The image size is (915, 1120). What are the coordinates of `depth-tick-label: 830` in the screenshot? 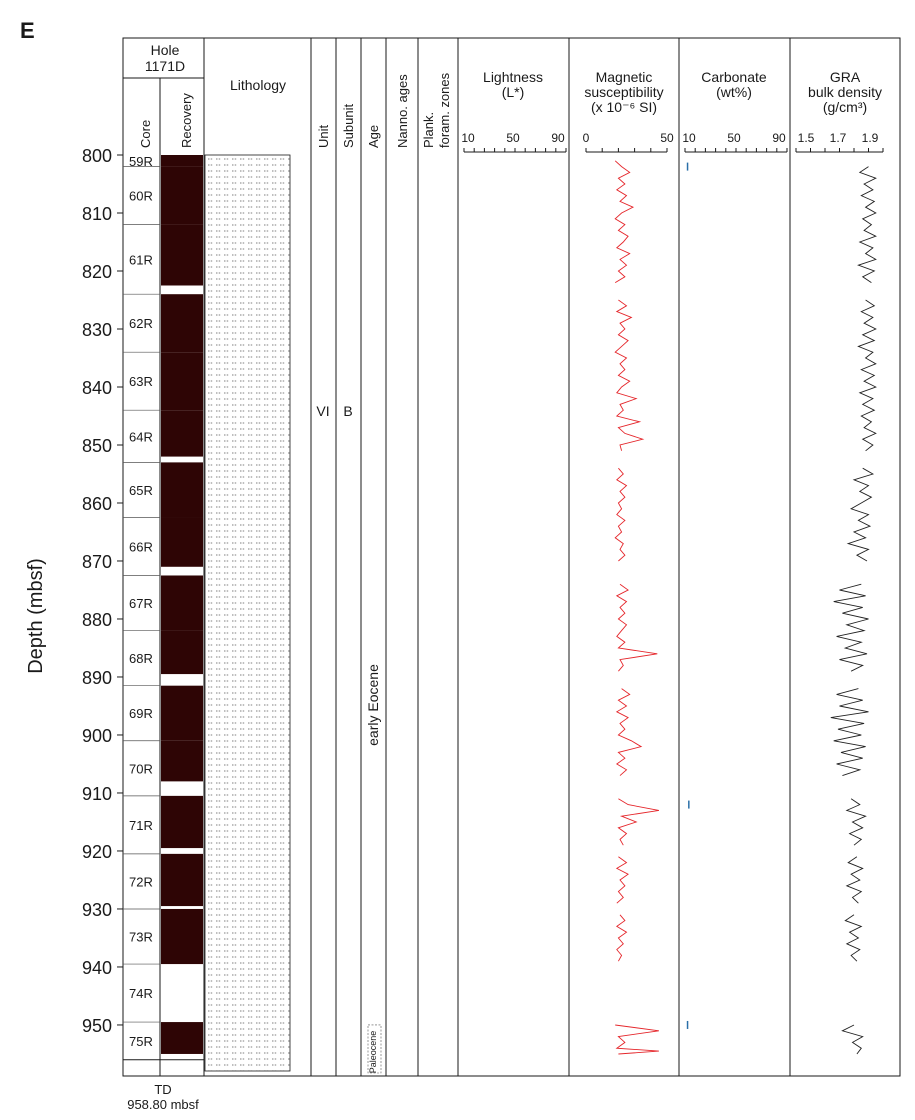 It's located at (97, 330).